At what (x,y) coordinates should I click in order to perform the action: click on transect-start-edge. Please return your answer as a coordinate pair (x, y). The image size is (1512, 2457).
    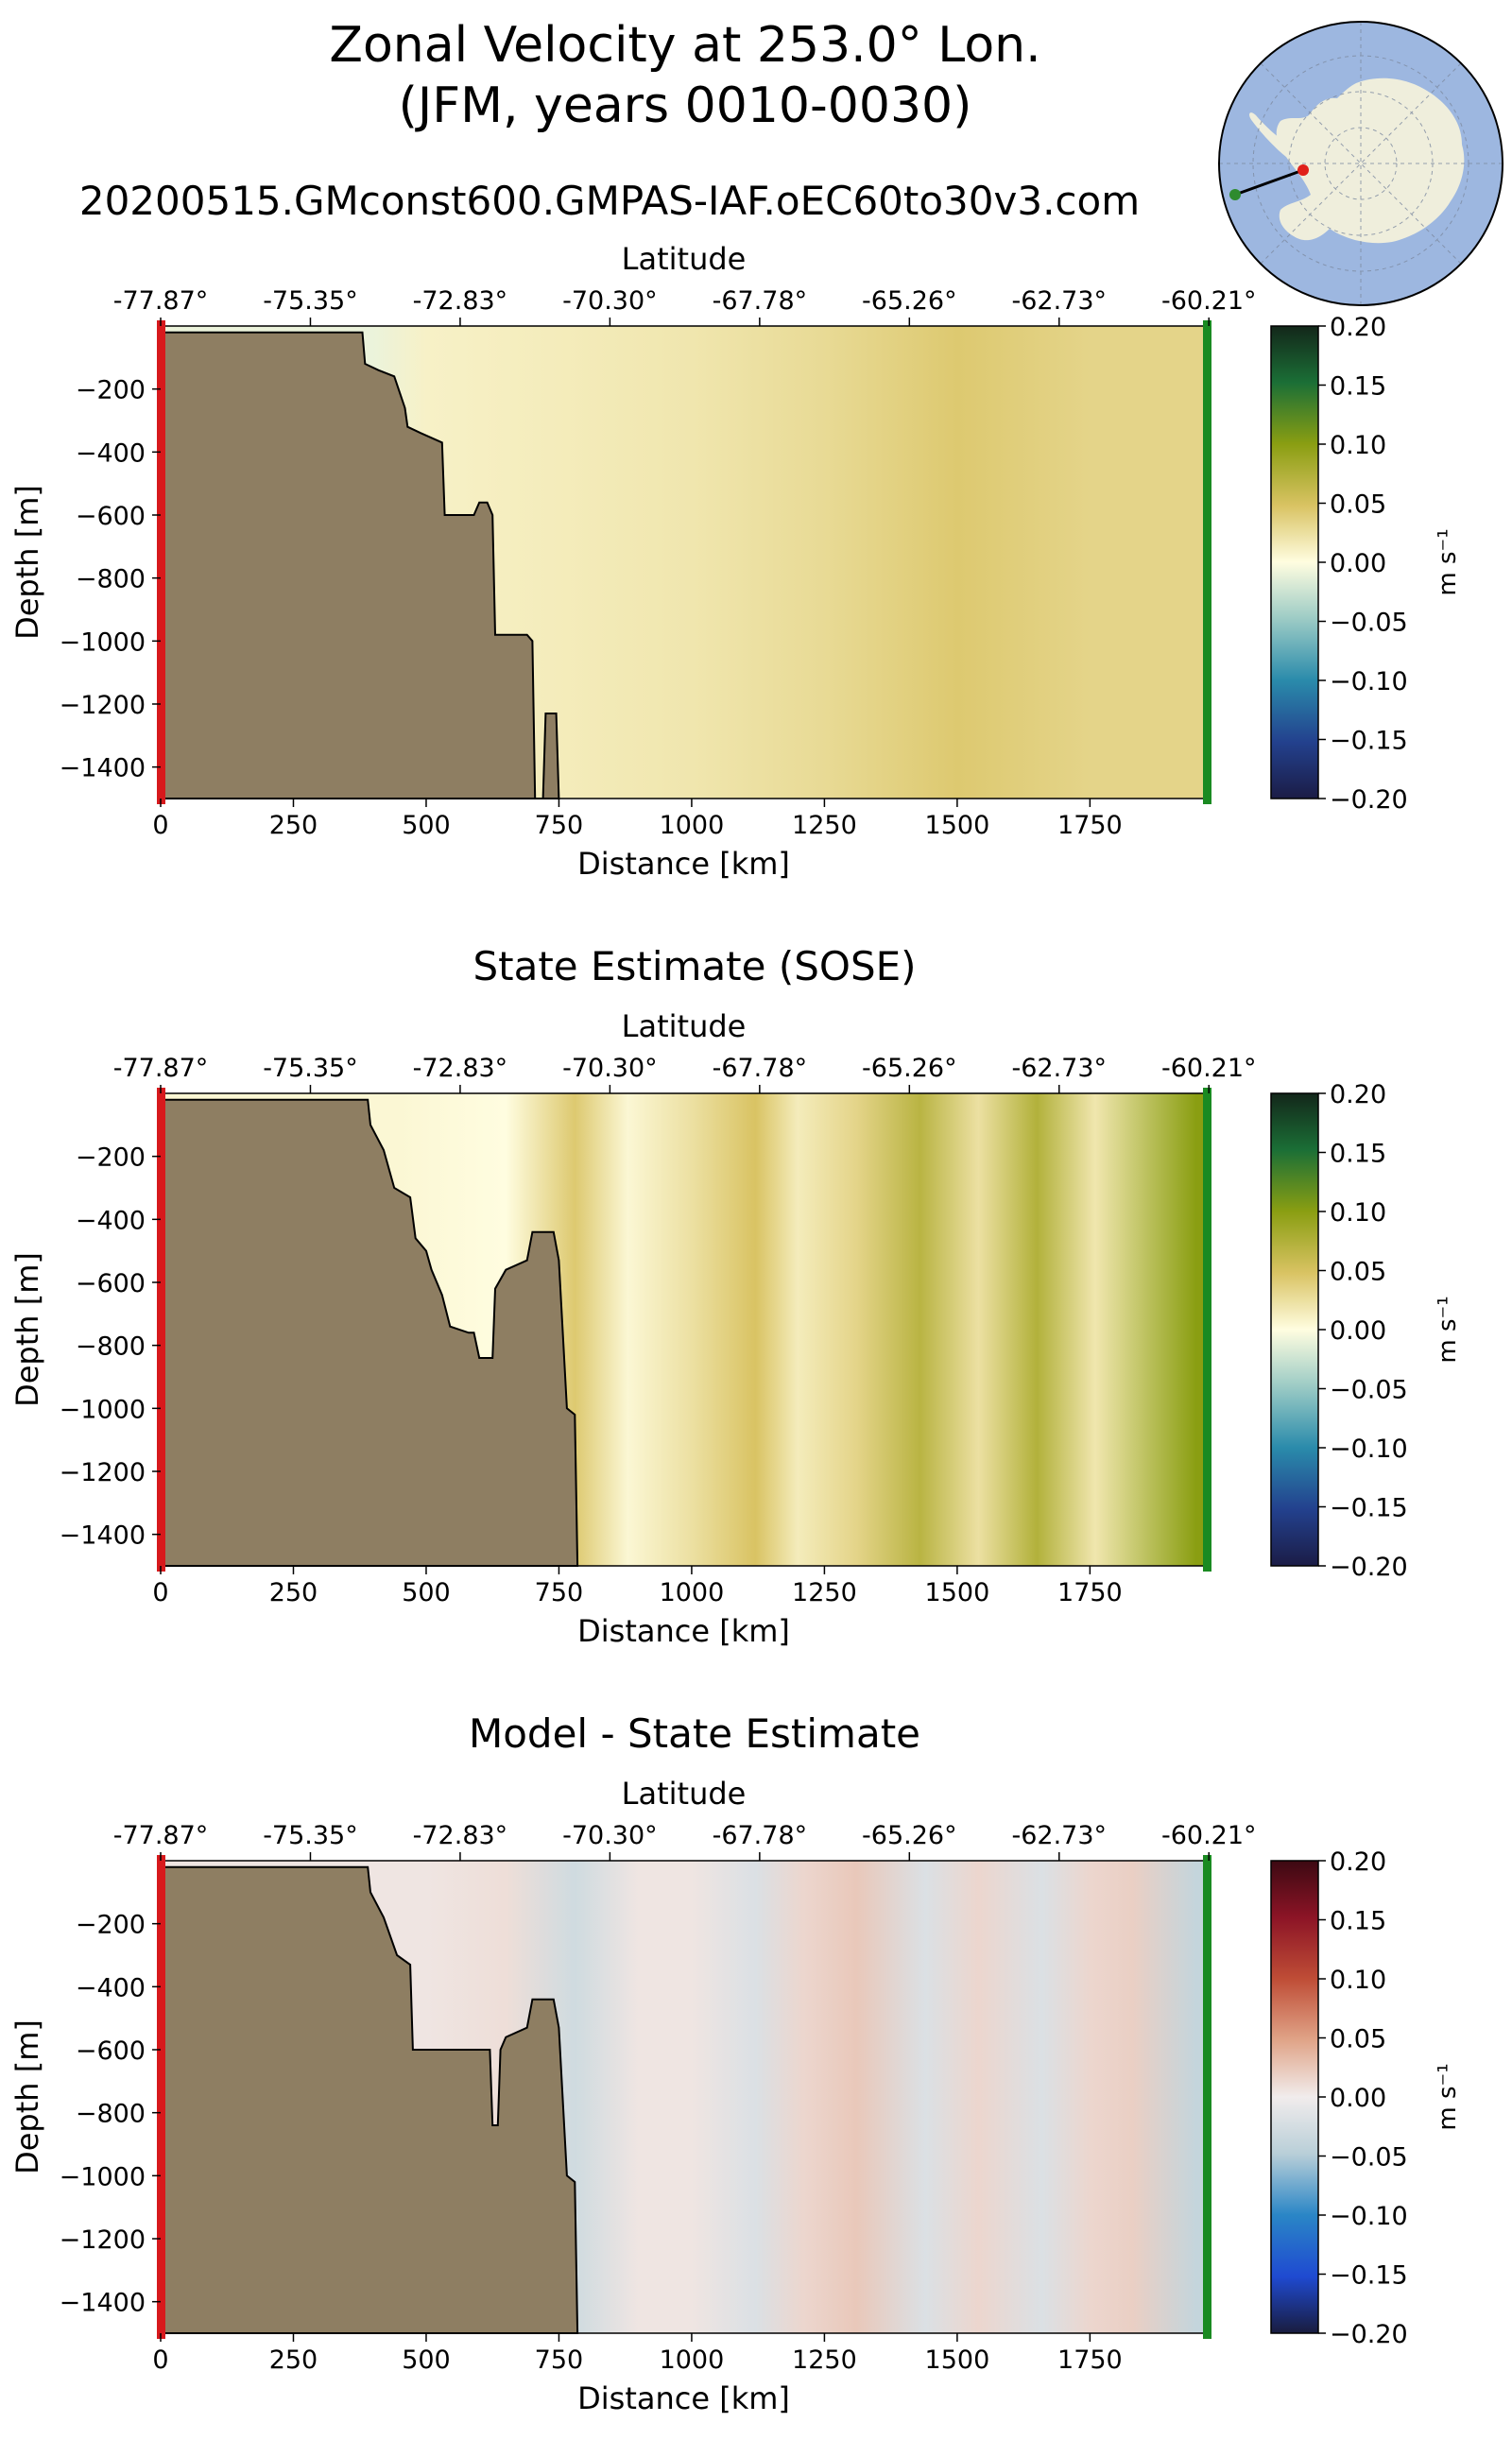
    Looking at the image, I should click on (161, 2097).